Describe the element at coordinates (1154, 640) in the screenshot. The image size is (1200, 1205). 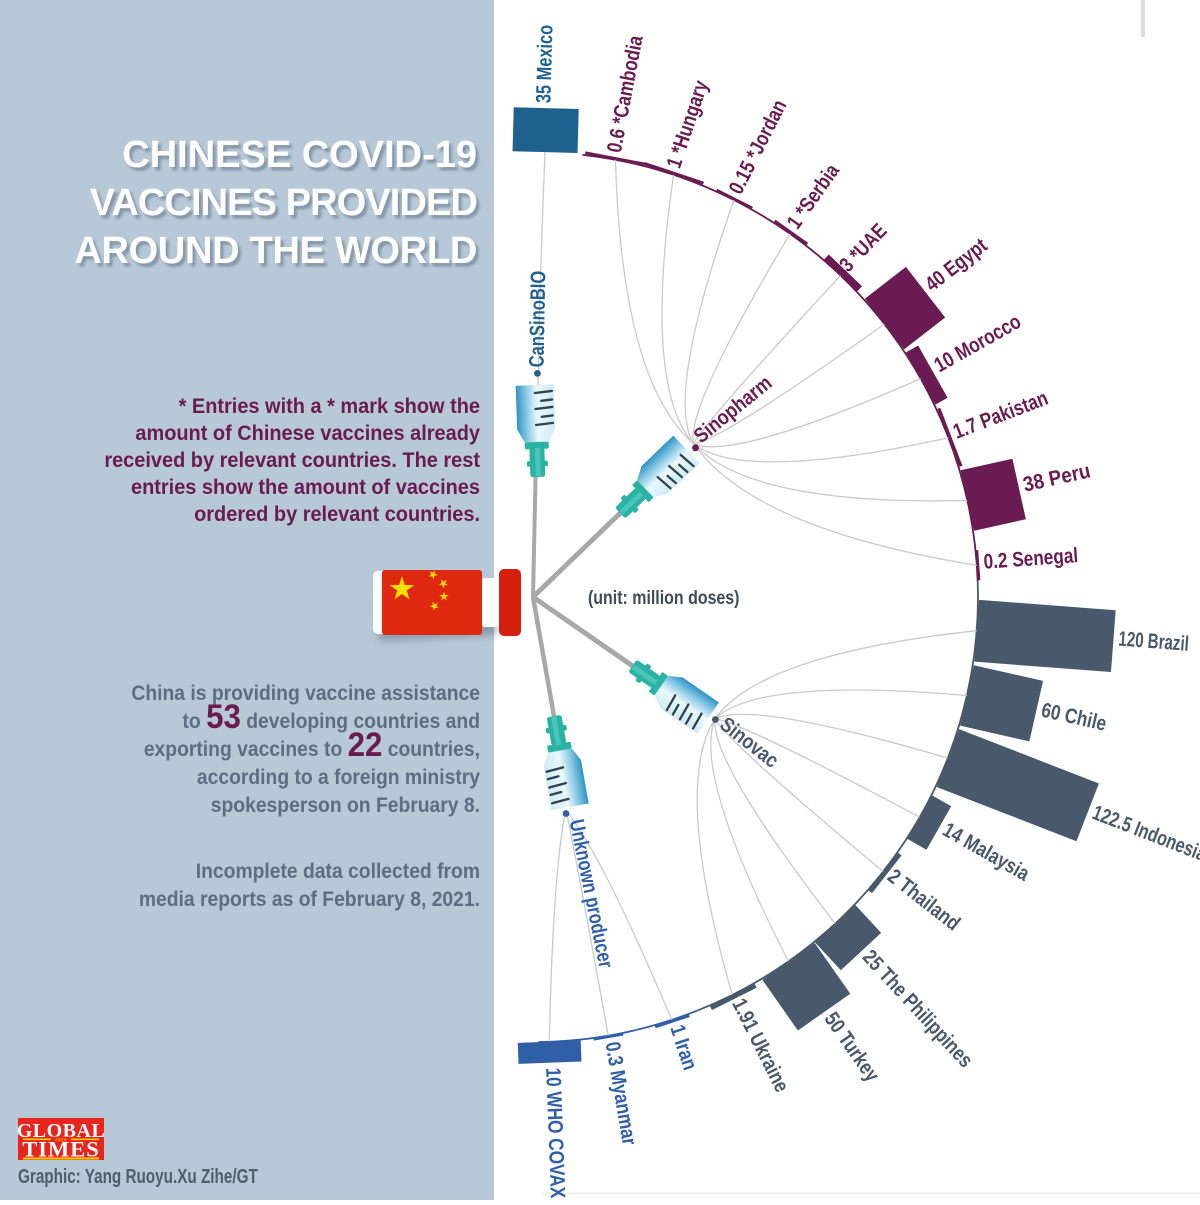
I see `svg-text: 120 Brazil` at that location.